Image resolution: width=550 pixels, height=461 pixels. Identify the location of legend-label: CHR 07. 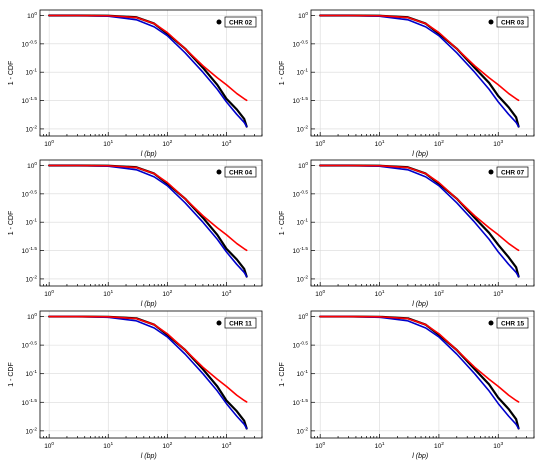
(513, 173).